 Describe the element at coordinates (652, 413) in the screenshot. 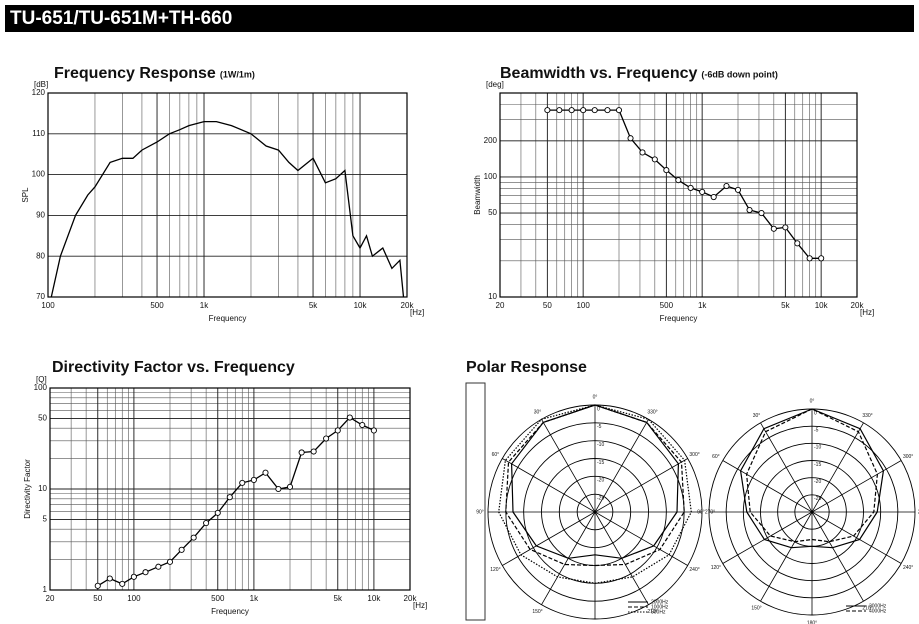

I see `theta-tick-label: 330°` at that location.